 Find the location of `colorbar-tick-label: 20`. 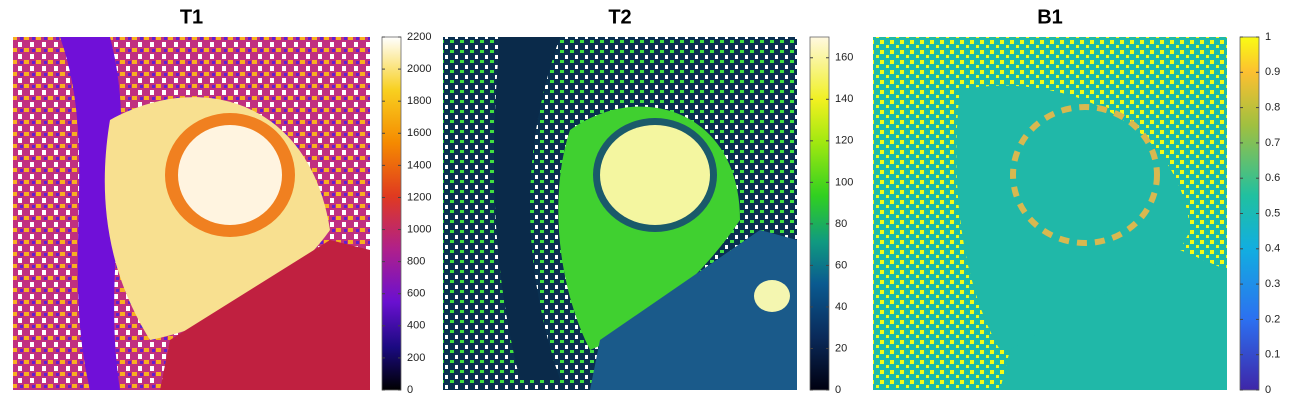

colorbar-tick-label: 20 is located at coordinates (841, 348).